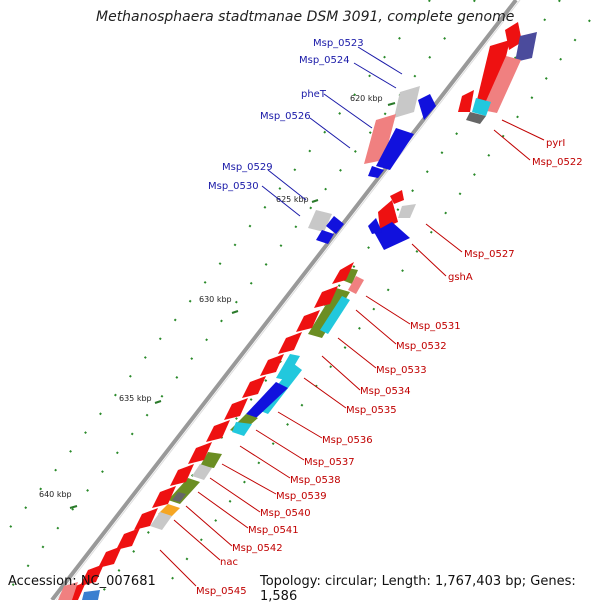 The width and height of the screenshot is (600, 604). I want to click on gene-label: Msp_0538, so click(315, 480).